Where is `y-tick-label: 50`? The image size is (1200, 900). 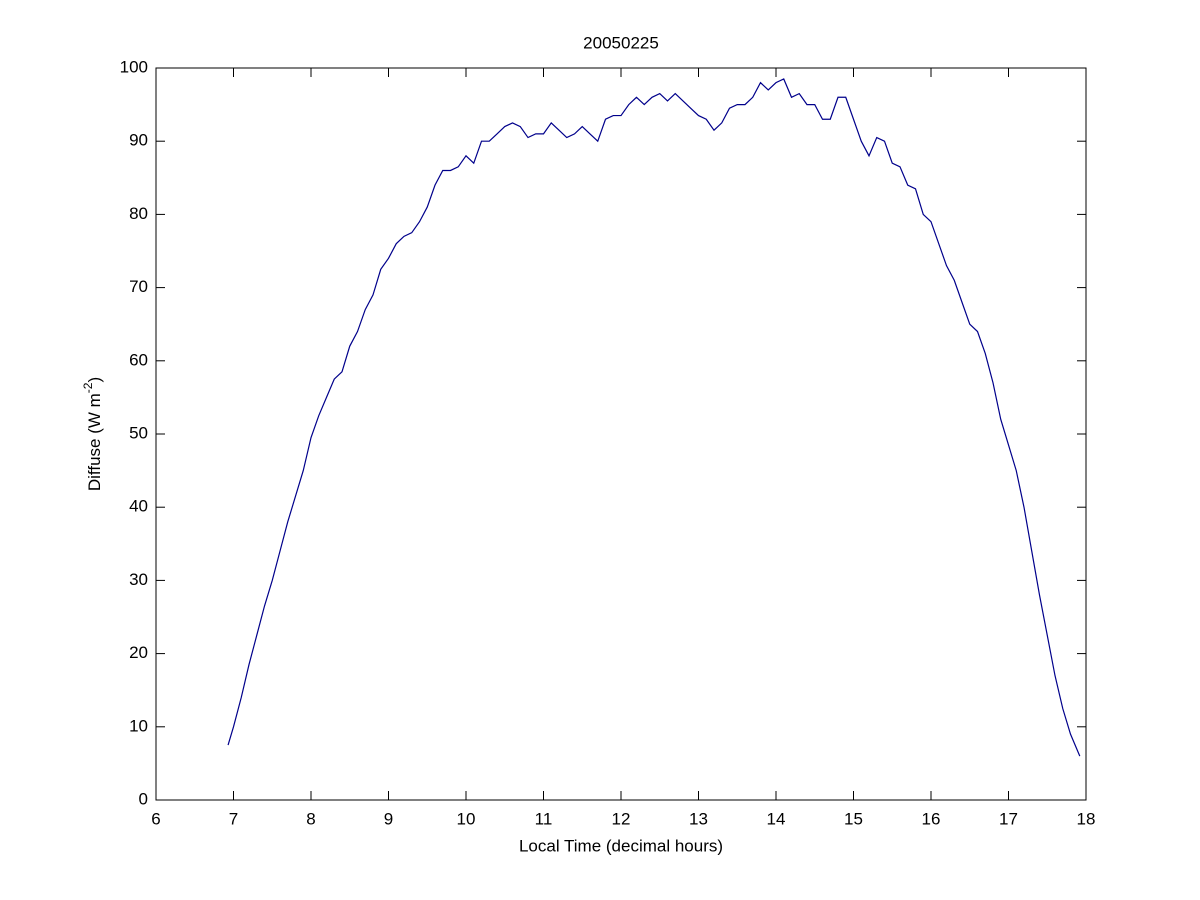
y-tick-label: 50 is located at coordinates (138, 432).